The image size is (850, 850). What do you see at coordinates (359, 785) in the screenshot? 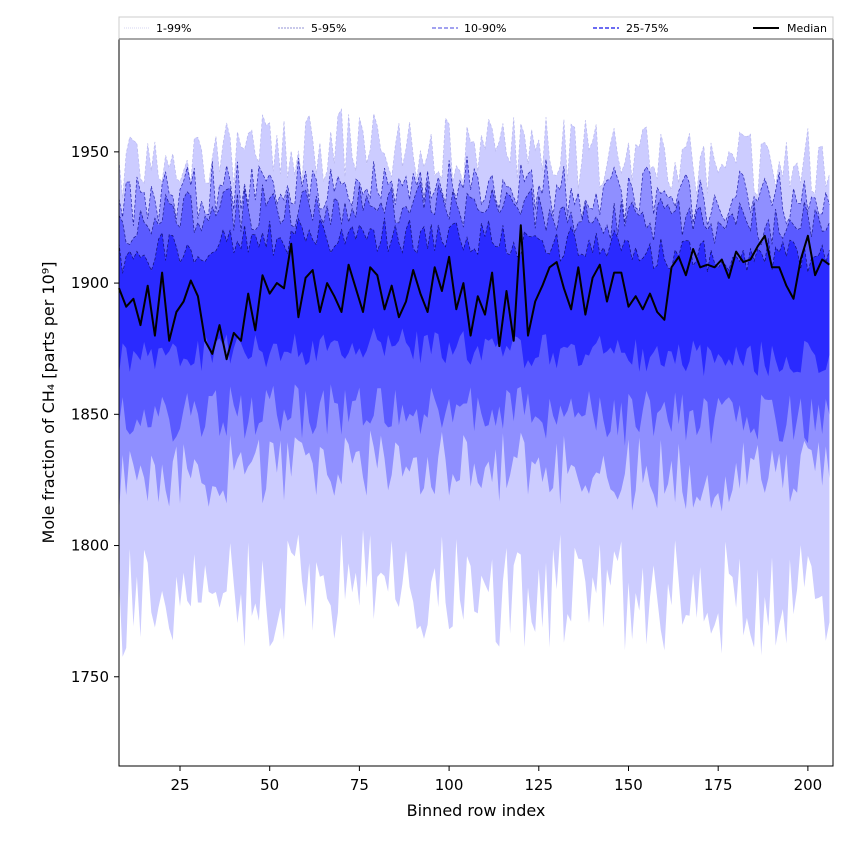
I see `x-tick-label: 75` at bounding box center [359, 785].